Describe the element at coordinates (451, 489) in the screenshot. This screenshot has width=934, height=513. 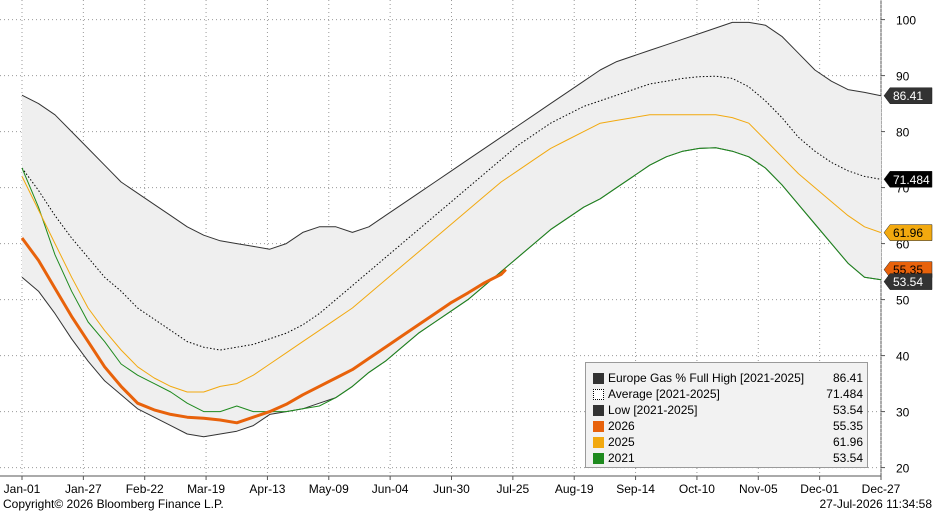
I see `x-tick-label: Jun-30` at that location.